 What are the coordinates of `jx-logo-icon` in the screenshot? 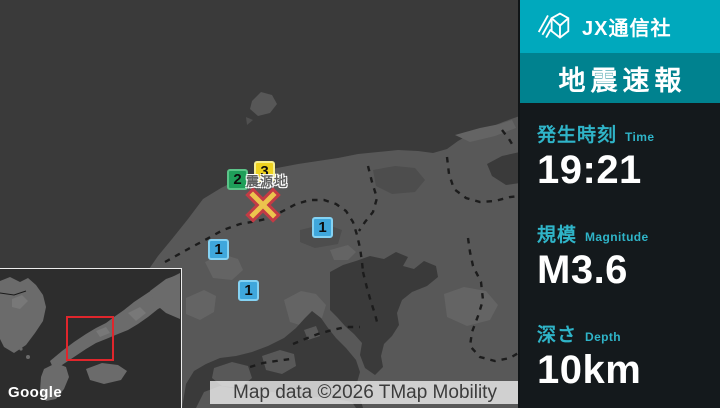 It's located at (553, 25).